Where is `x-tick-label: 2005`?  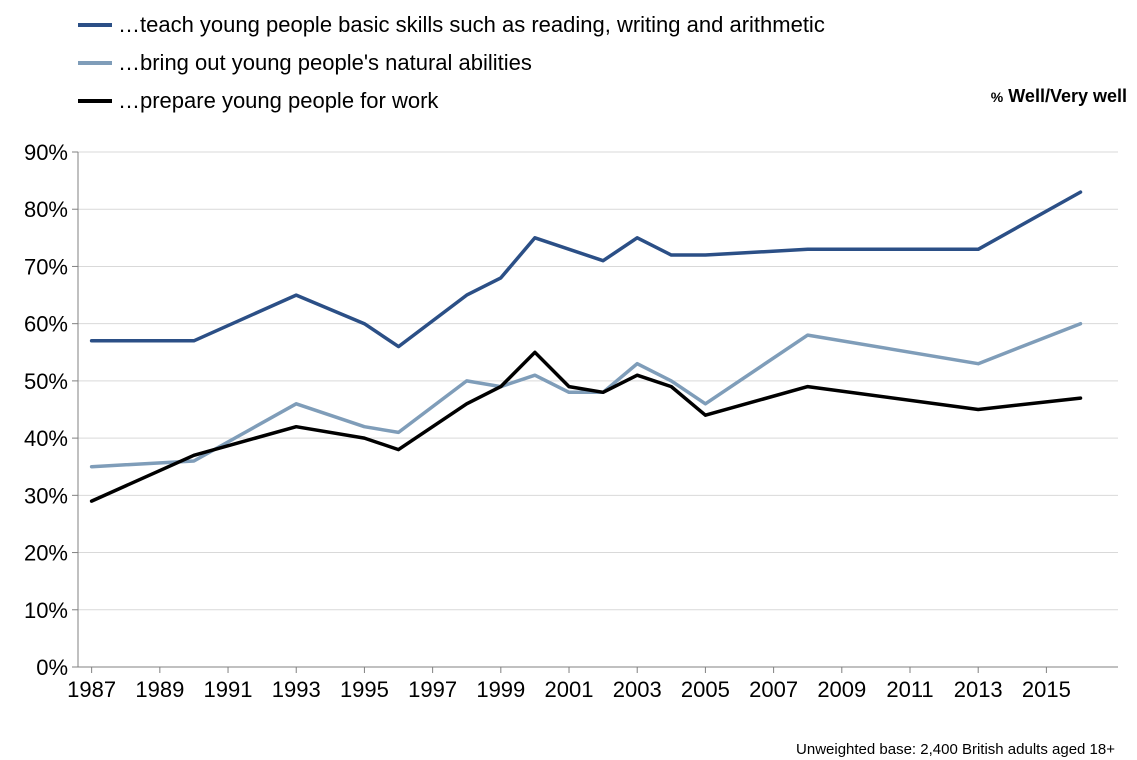
x-tick-label: 2005 is located at coordinates (705, 689).